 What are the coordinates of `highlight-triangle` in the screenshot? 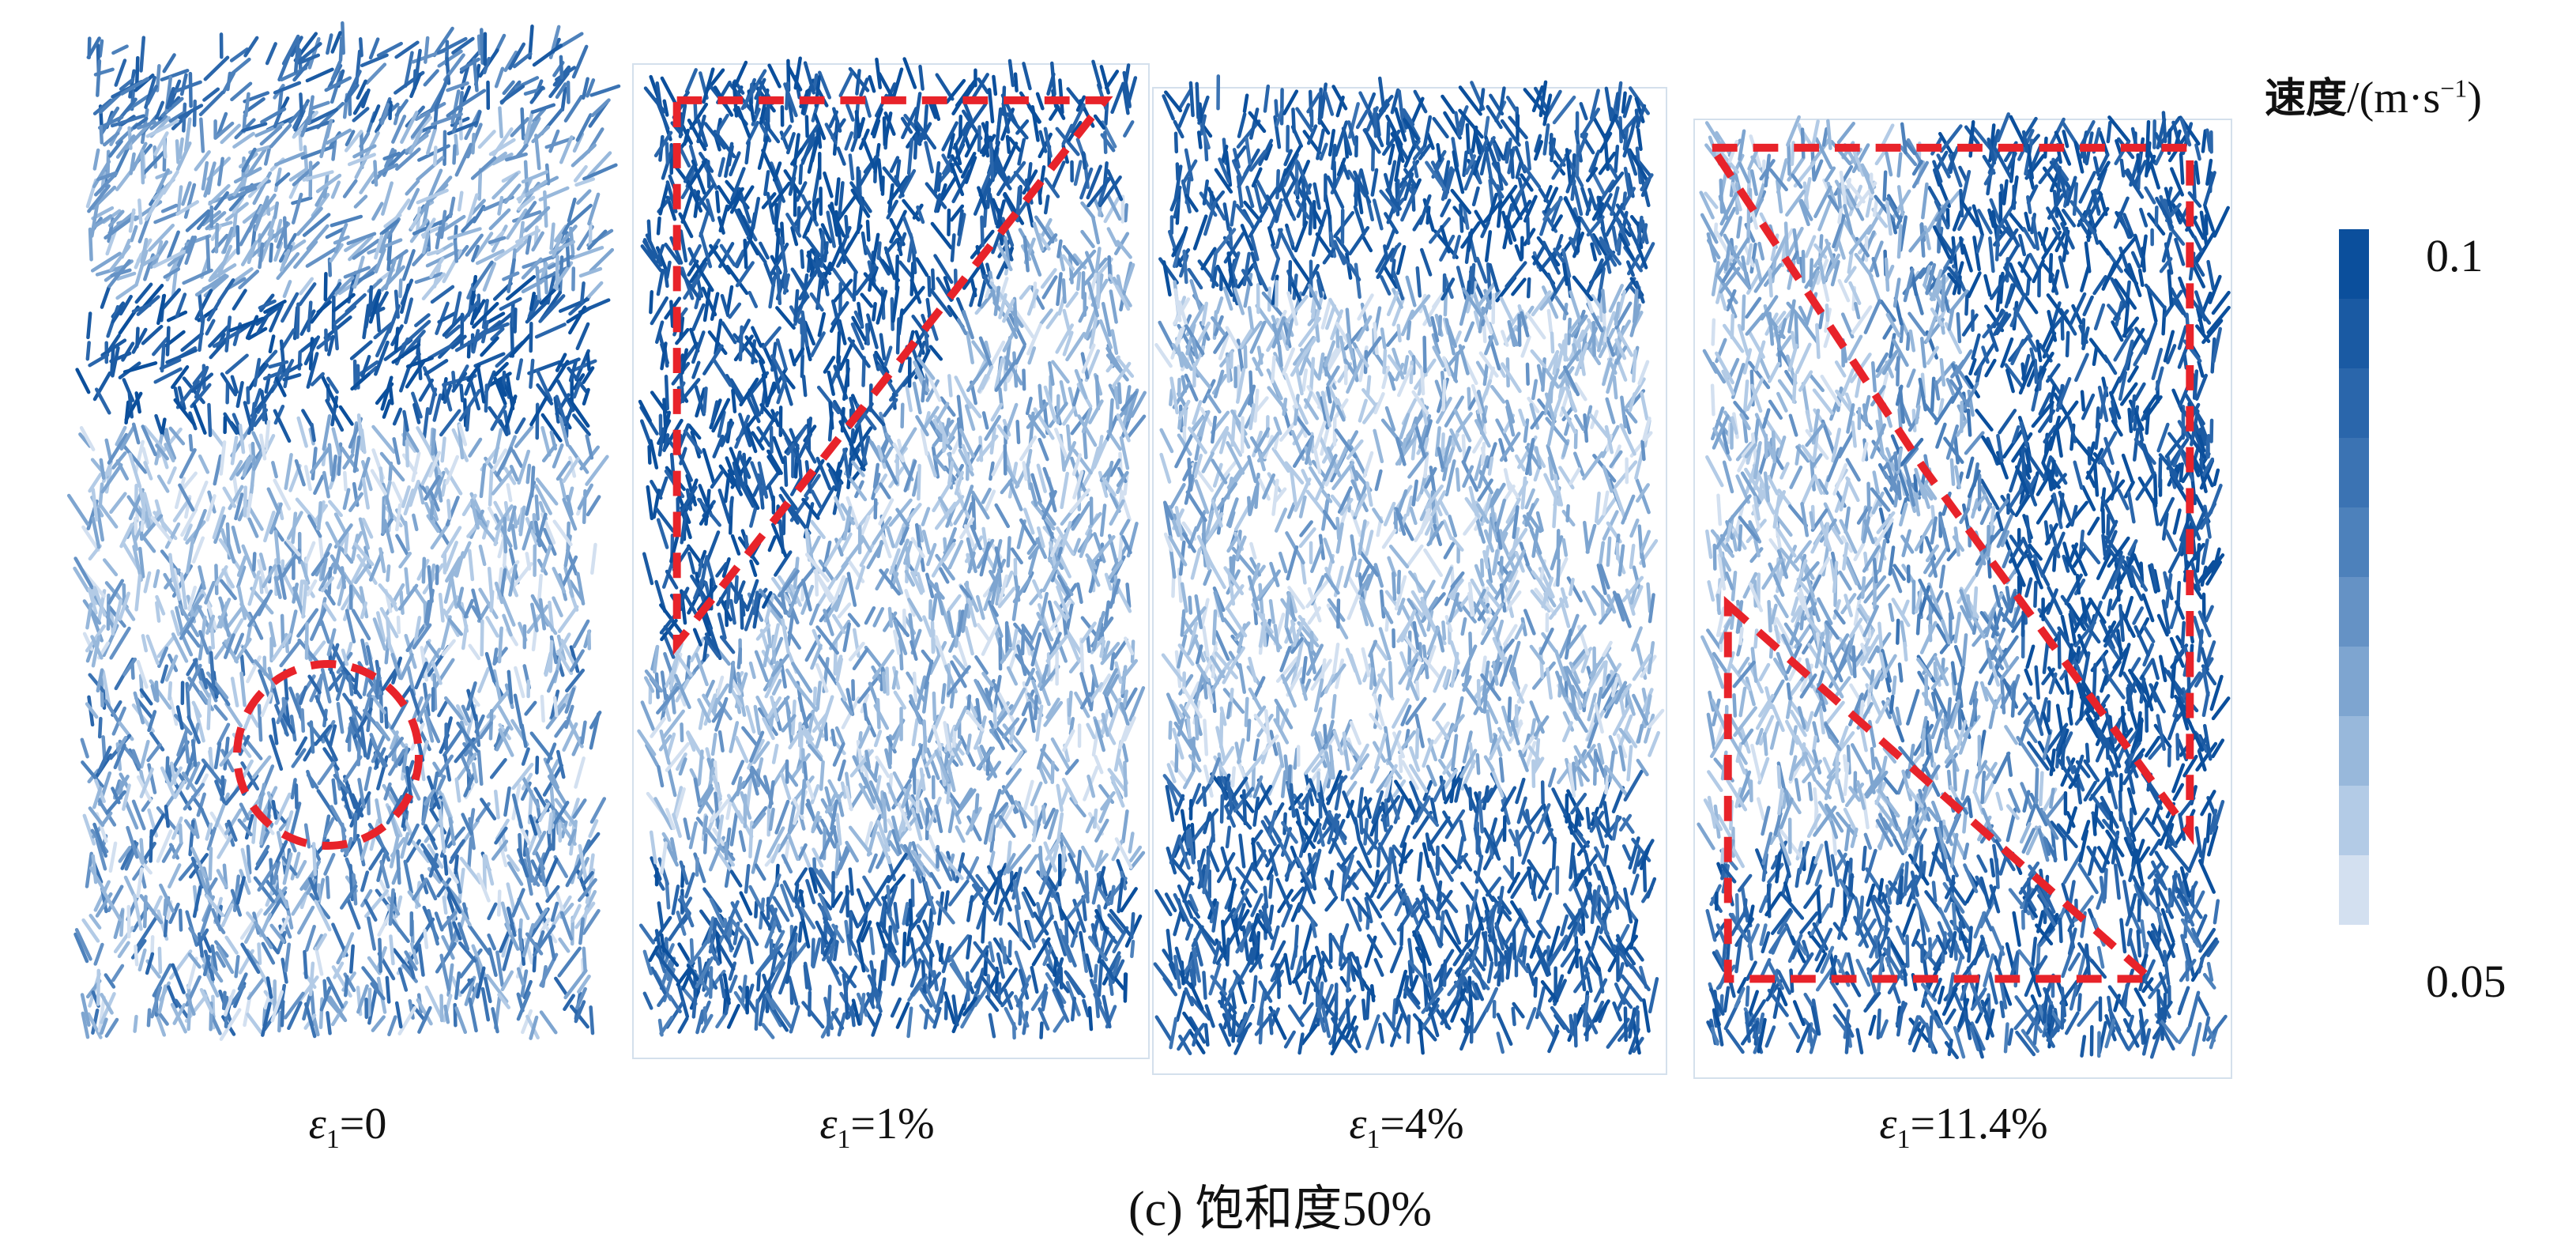 It's located at (892, 376).